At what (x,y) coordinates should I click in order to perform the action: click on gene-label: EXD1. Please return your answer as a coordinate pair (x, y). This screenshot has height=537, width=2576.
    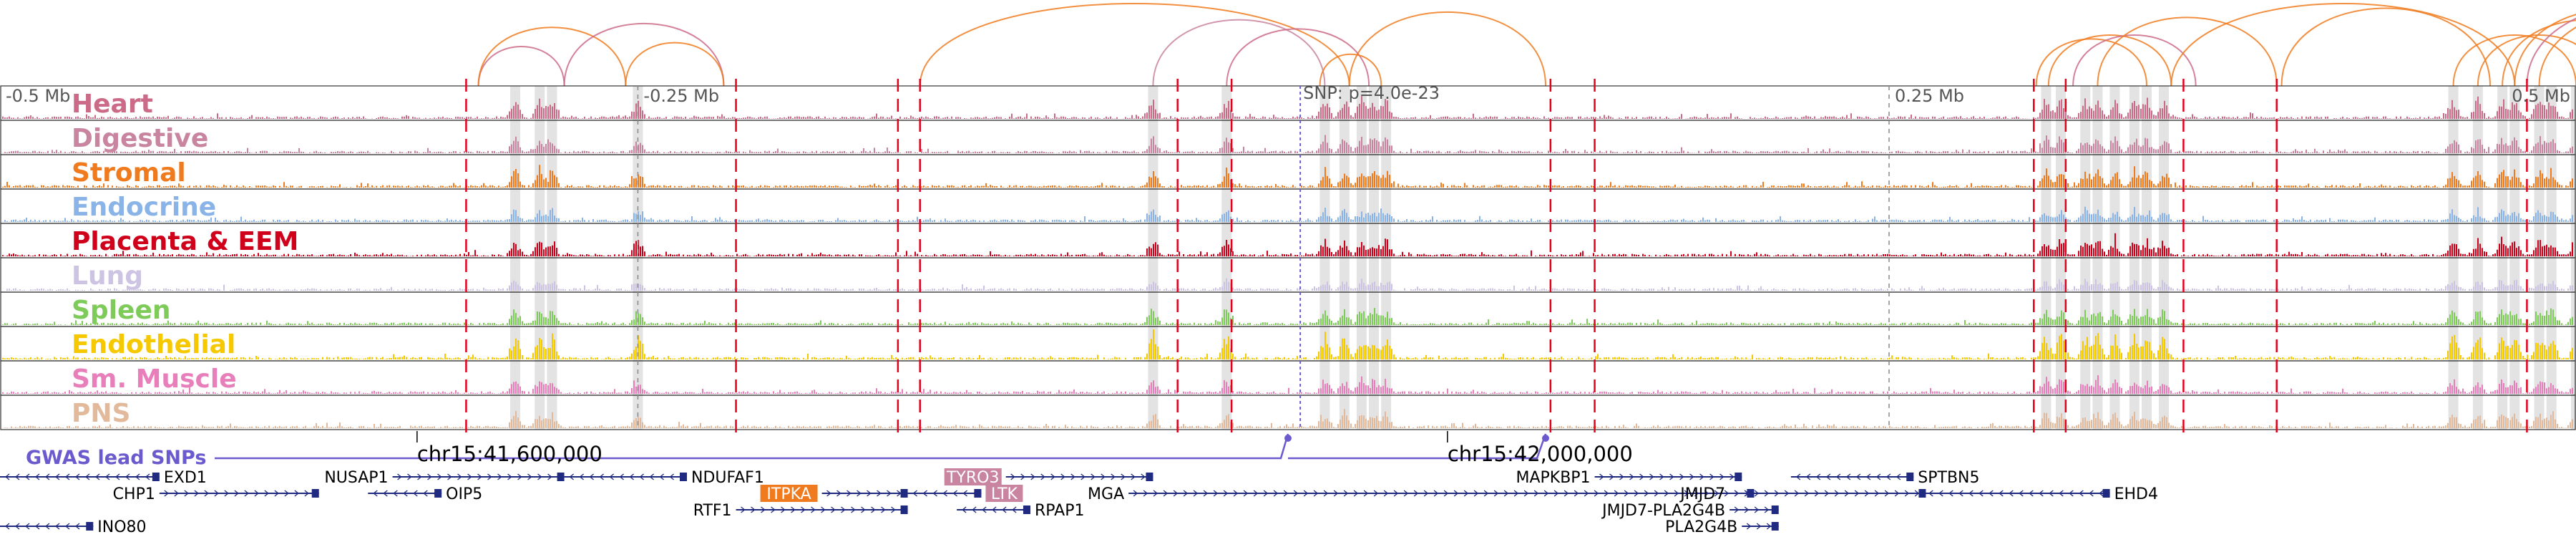
    Looking at the image, I should click on (185, 478).